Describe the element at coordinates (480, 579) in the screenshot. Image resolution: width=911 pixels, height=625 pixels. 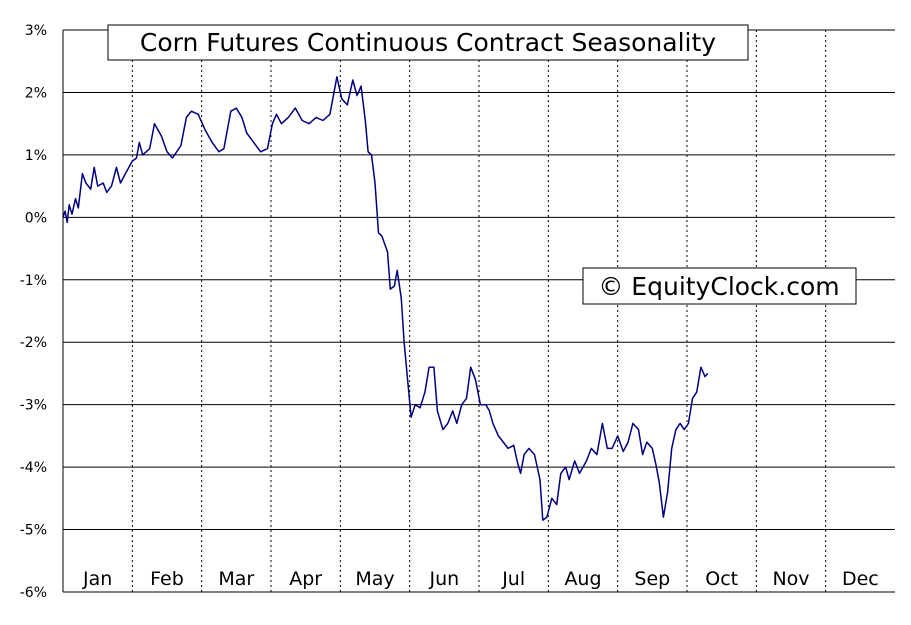
I see `x-axis-labels: Jan Feb Mar Apr May Jun Jul Aug Sep Oct Nov Dec` at that location.